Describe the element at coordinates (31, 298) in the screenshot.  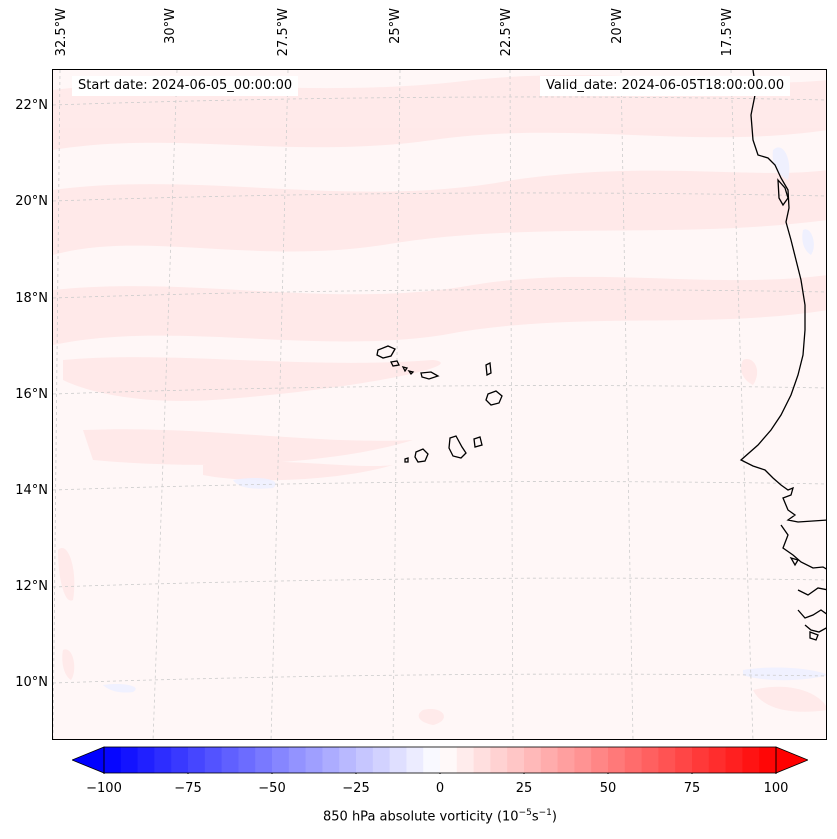
I see `lat-label-18n: 18°N` at that location.